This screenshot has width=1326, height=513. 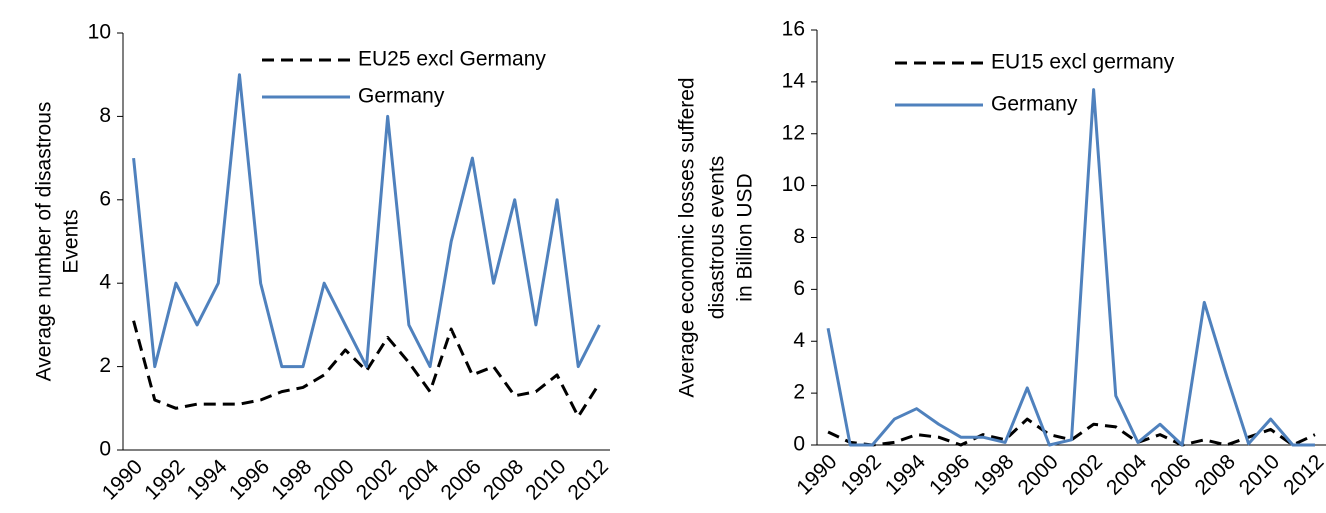 What do you see at coordinates (793, 132) in the screenshot?
I see `y-tick-label: 12` at bounding box center [793, 132].